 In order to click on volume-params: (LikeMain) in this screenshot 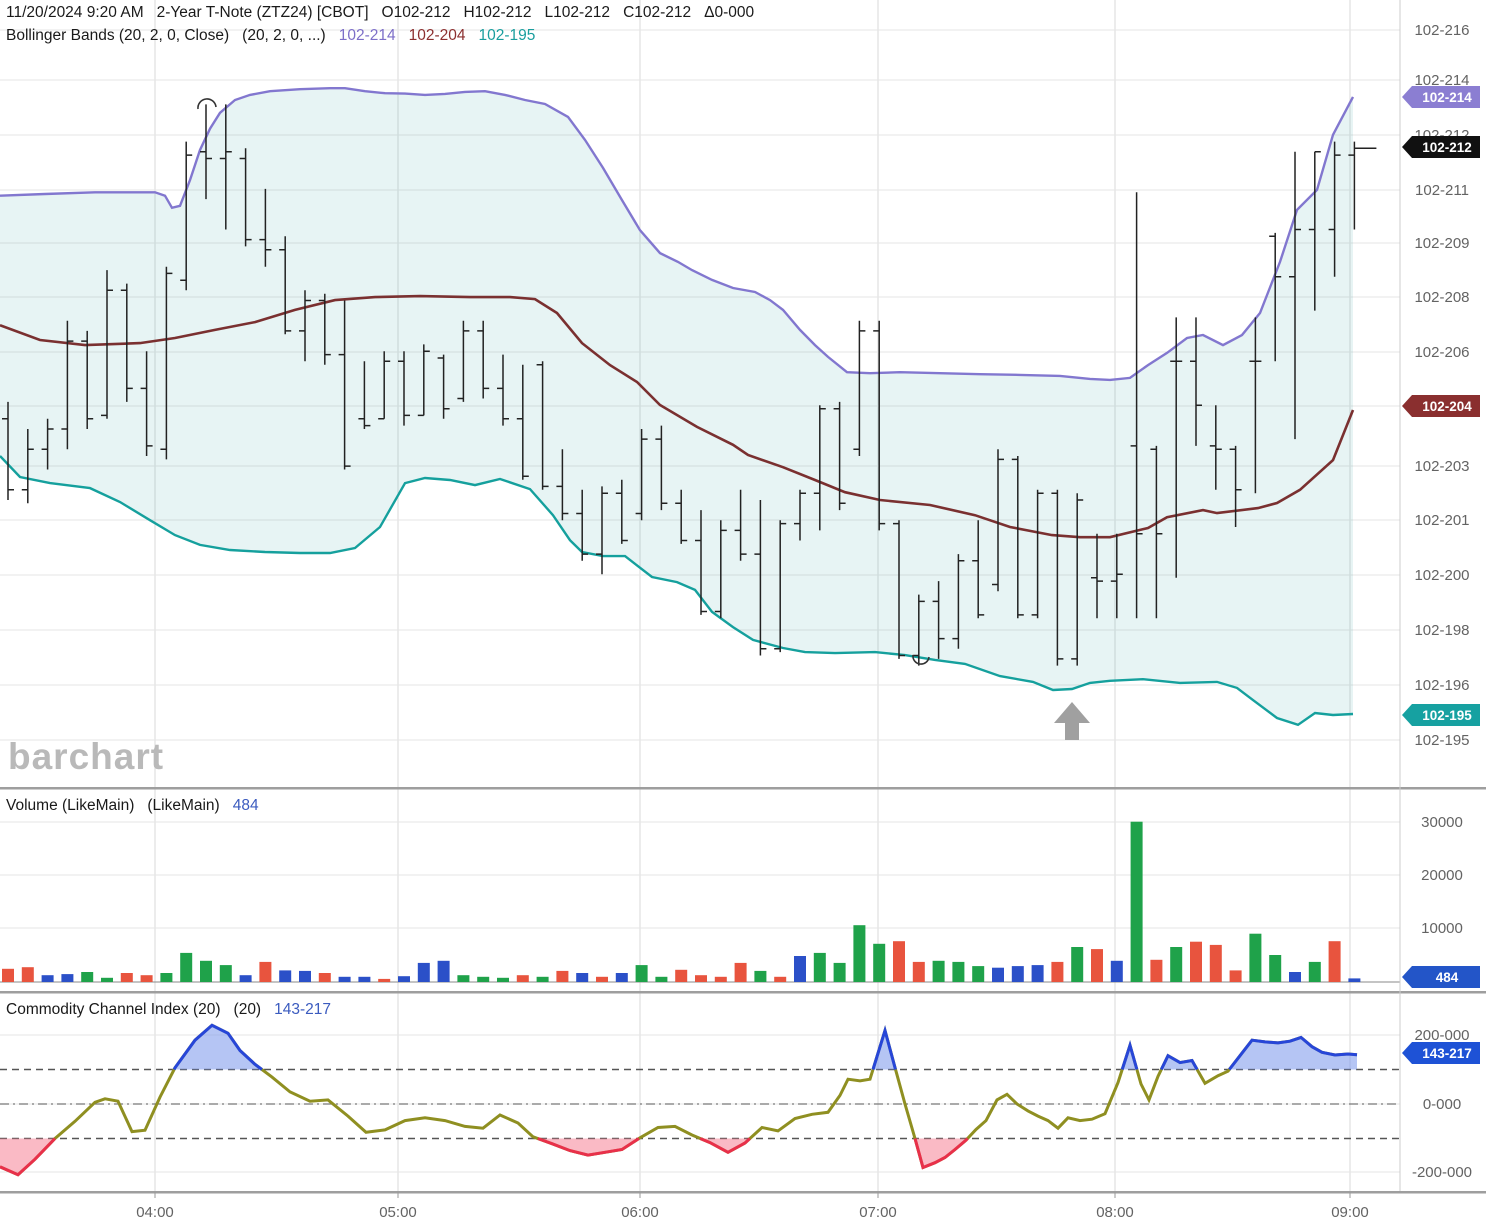, I will do `click(183, 805)`.